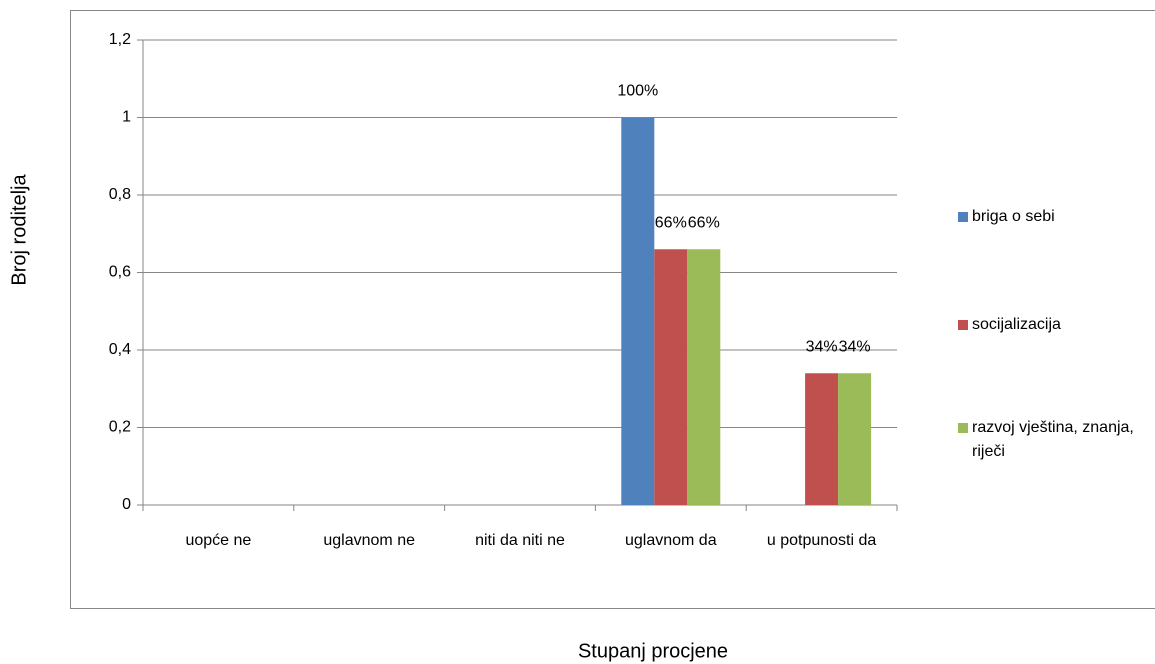 The width and height of the screenshot is (1155, 664). Describe the element at coordinates (126, 504) in the screenshot. I see `y-tick-label: 0` at that location.